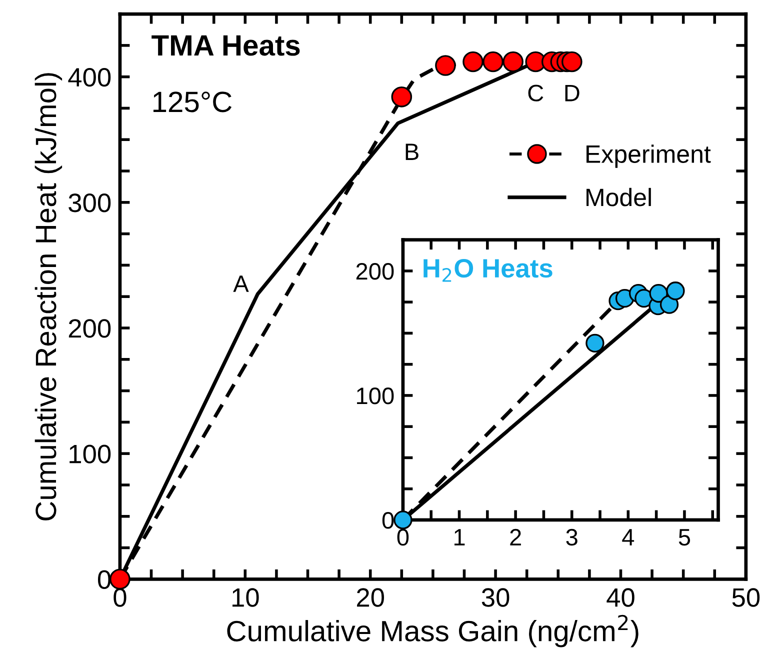 Image resolution: width=769 pixels, height=668 pixels. I want to click on annotation: B, so click(412, 152).